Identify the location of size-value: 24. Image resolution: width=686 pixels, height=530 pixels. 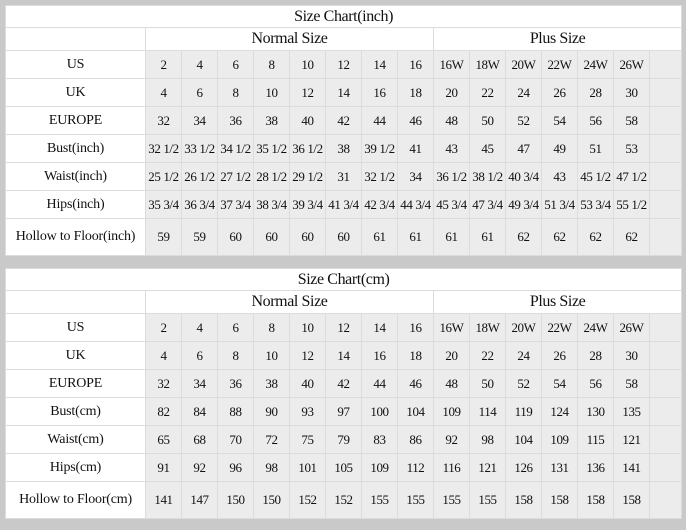
(523, 92).